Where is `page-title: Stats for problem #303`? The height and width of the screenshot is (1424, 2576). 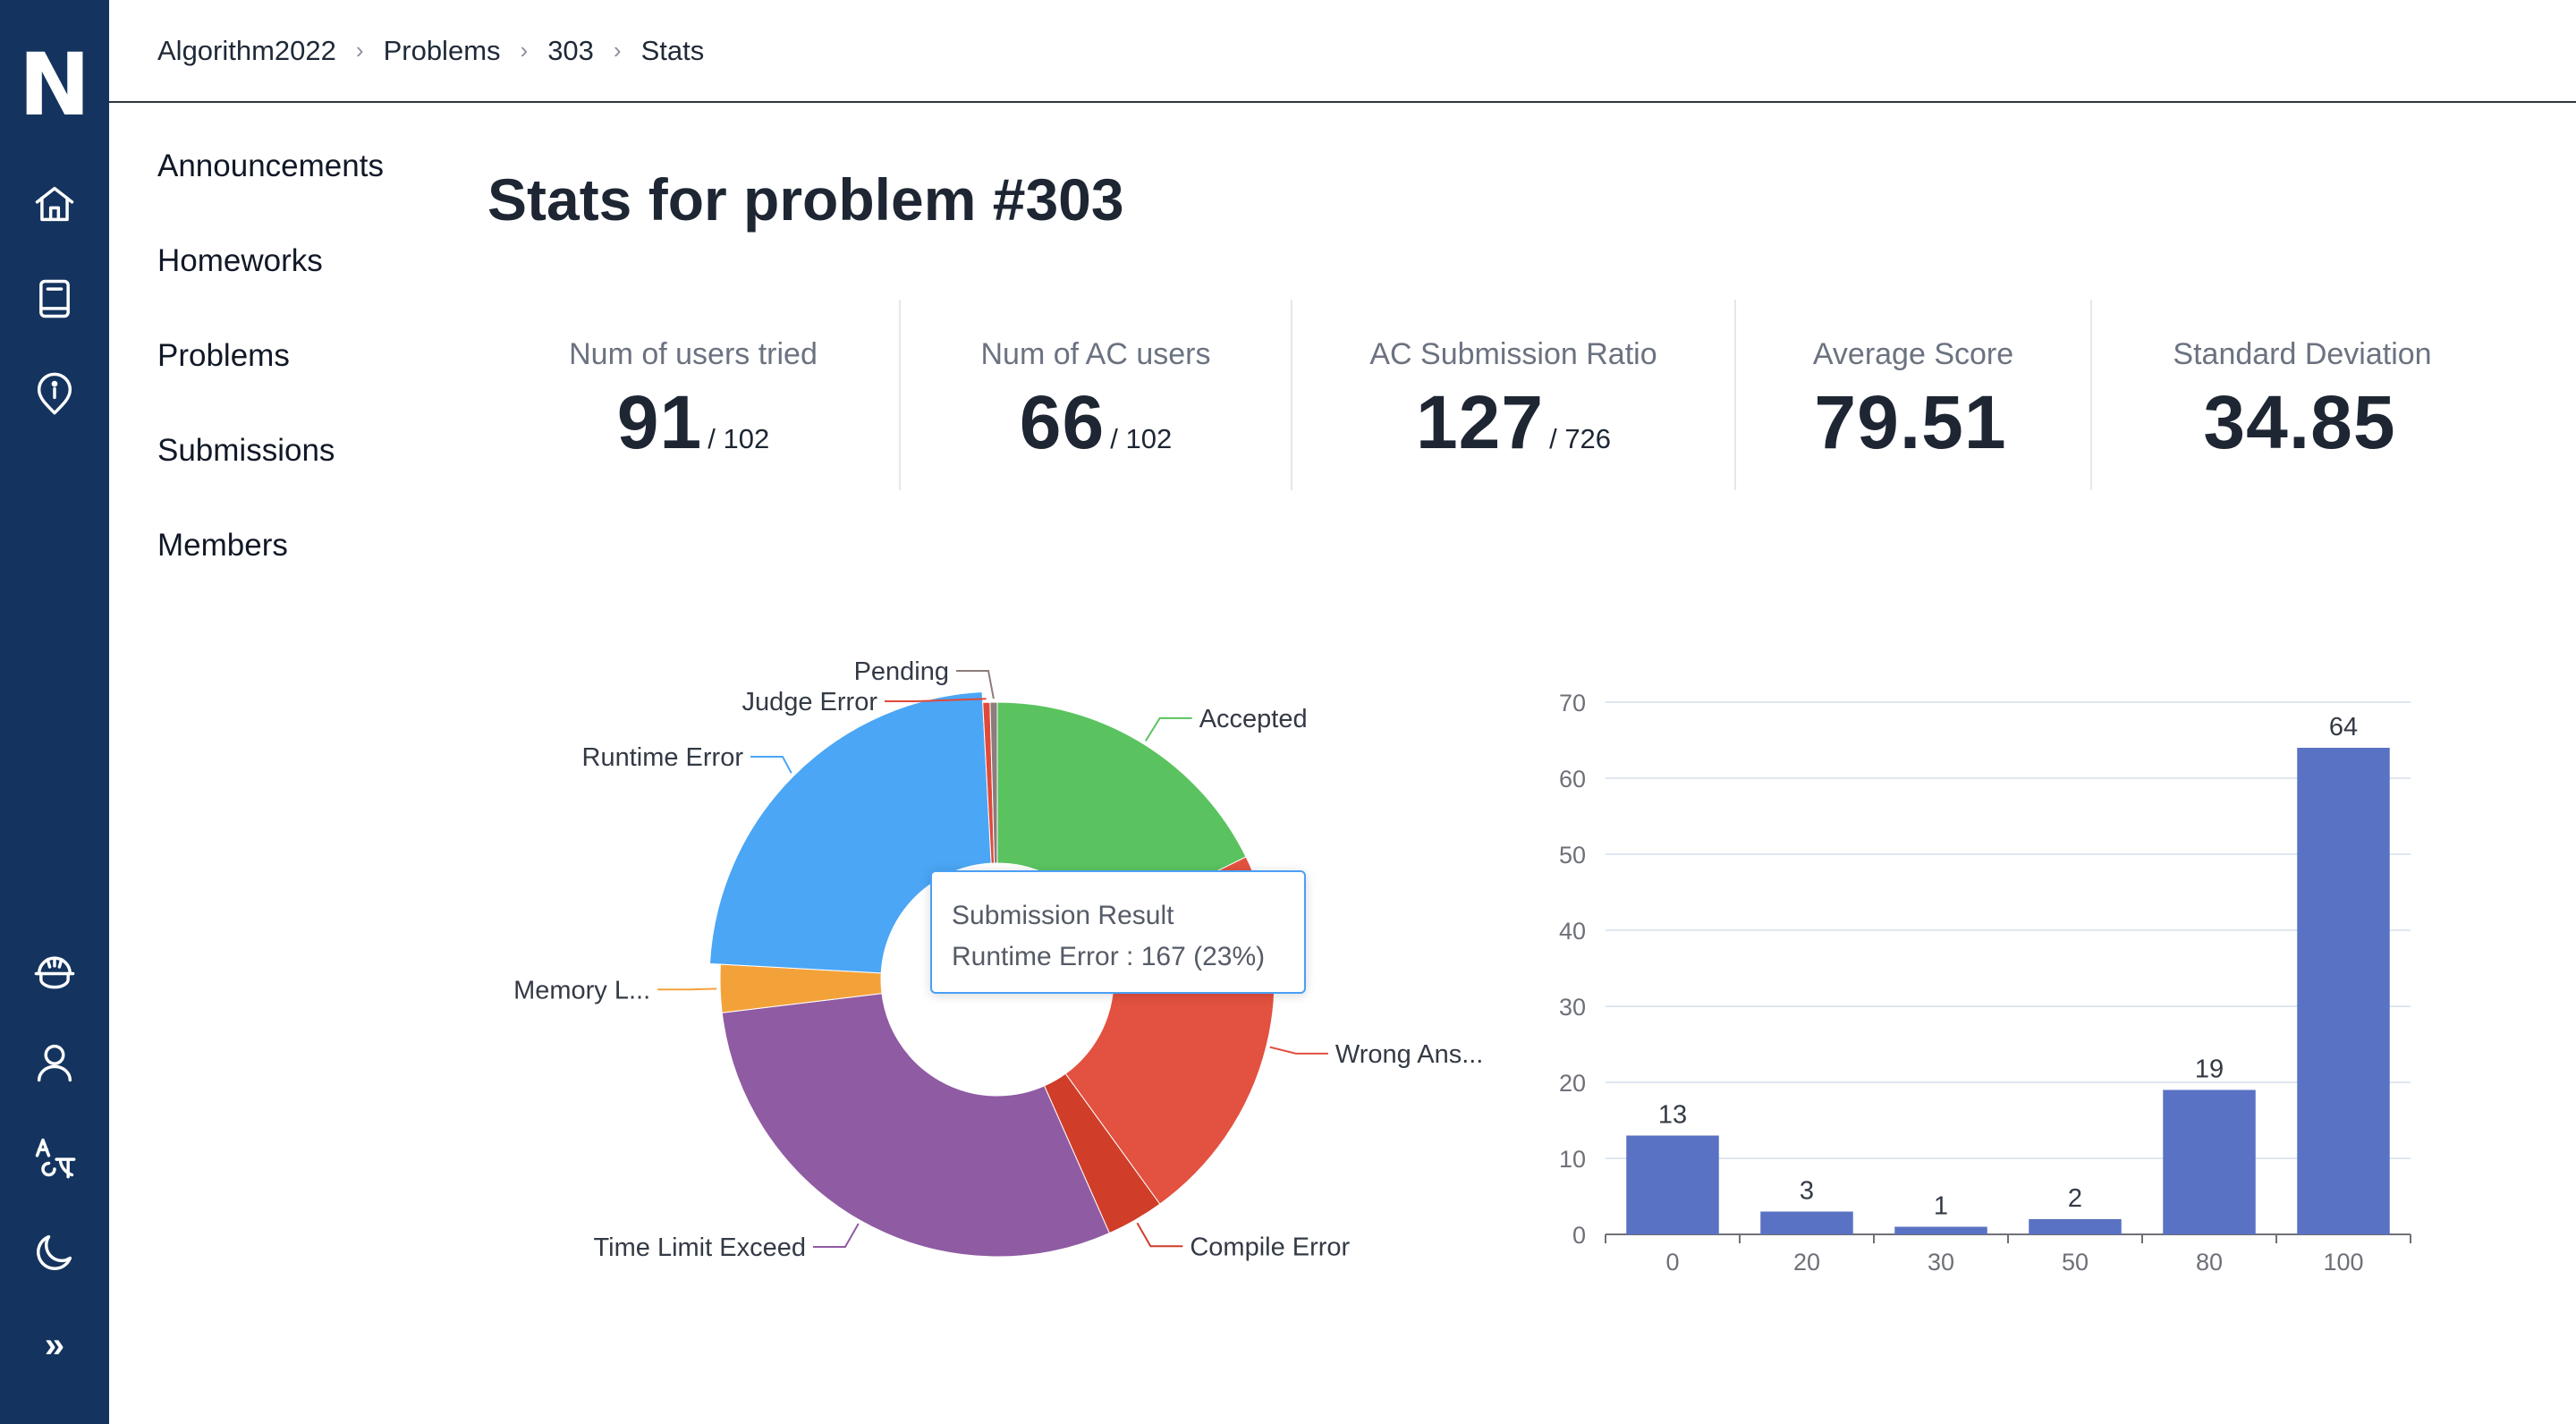
page-title: Stats for problem #303 is located at coordinates (805, 199).